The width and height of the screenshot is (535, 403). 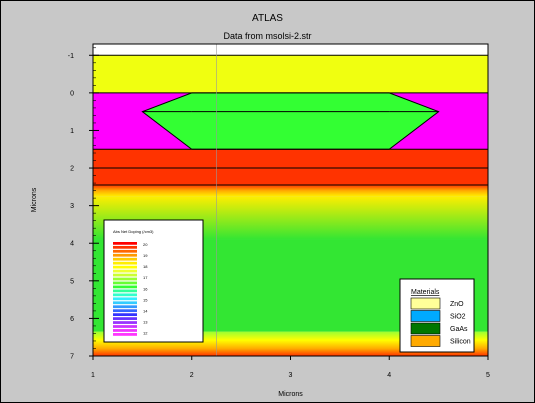 I want to click on x-axis-label: Microns, so click(x=290, y=394).